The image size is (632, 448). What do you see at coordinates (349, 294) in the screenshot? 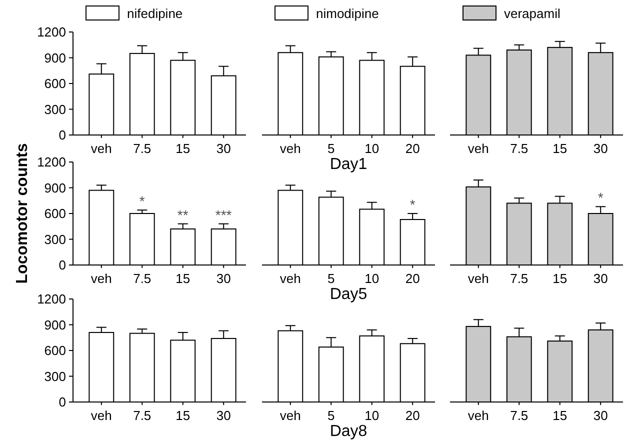
I see `x-axis-title: Day5` at bounding box center [349, 294].